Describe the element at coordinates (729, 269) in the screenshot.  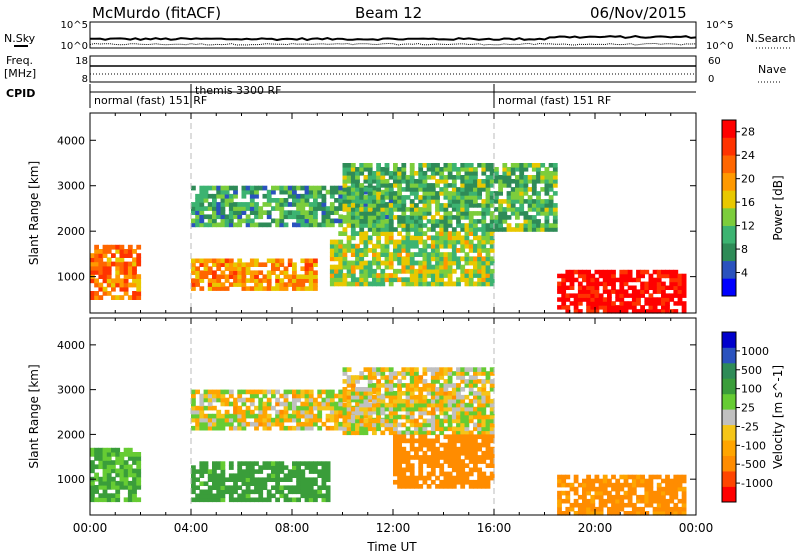
I see `colorbar-swatch` at that location.